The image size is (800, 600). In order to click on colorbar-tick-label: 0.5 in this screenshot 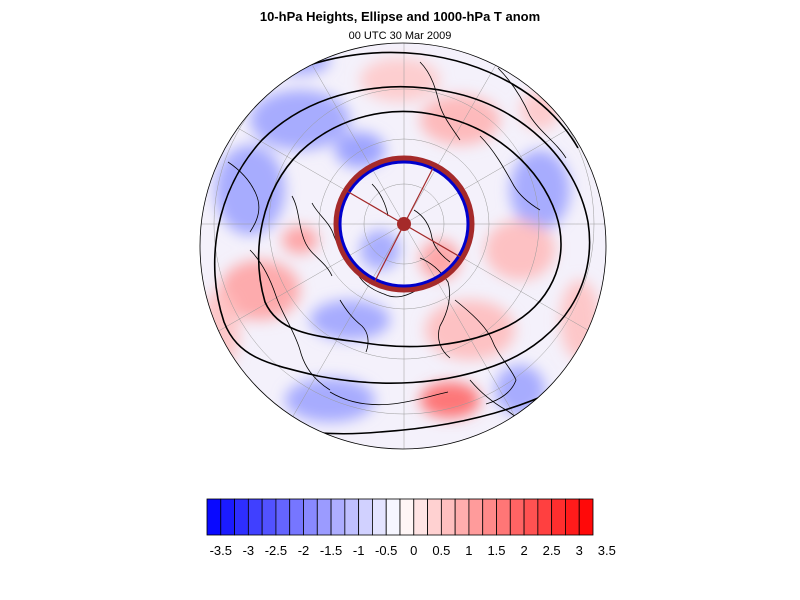, I will do `click(441, 550)`.